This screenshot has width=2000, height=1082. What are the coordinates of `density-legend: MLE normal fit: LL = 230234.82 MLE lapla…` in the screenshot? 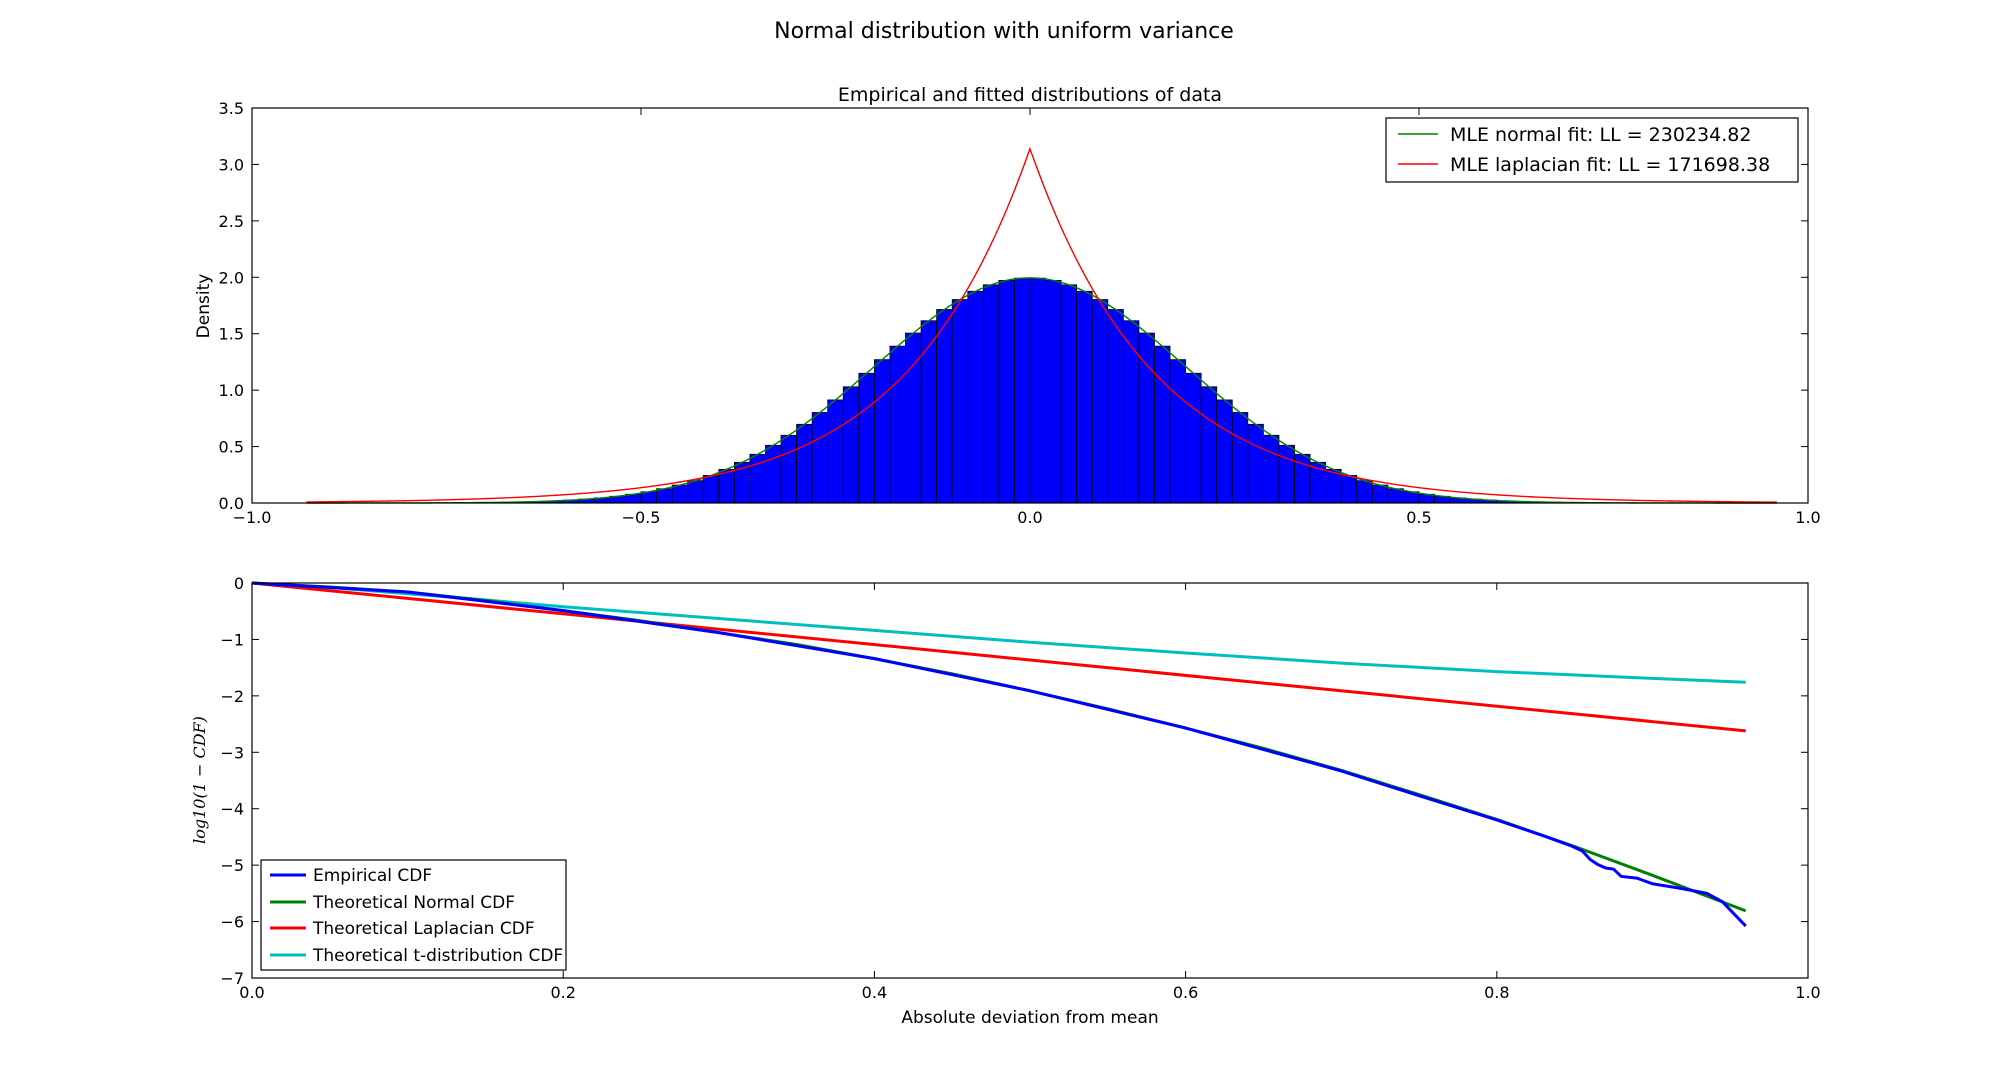 It's located at (1592, 150).